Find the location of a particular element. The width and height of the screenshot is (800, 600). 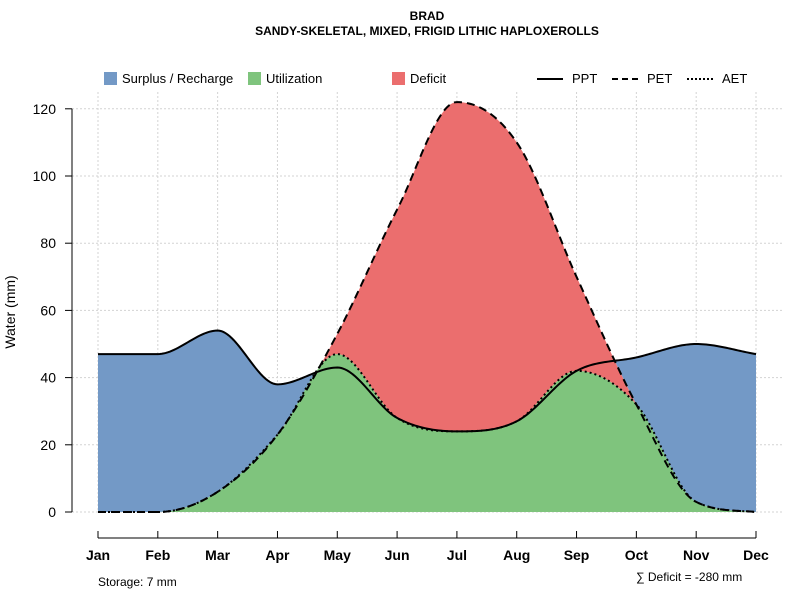

y-tick-label-80: 80 is located at coordinates (48, 243).